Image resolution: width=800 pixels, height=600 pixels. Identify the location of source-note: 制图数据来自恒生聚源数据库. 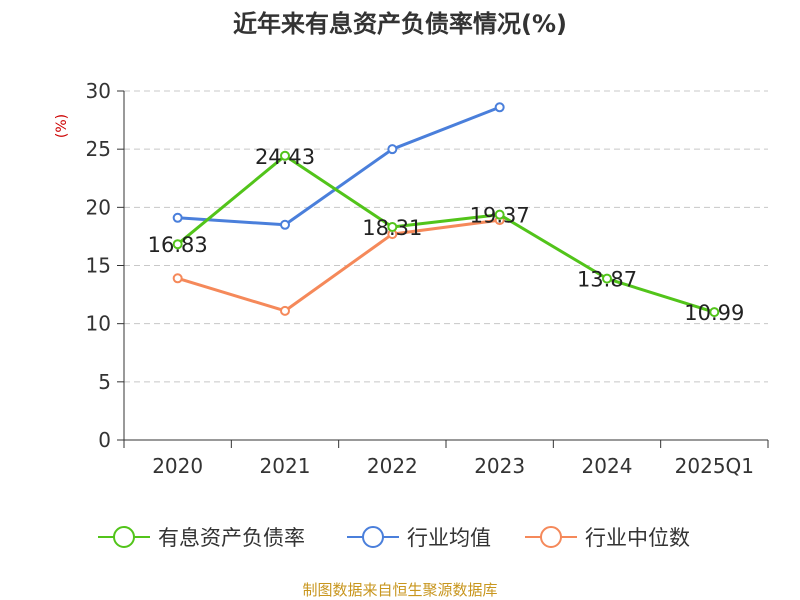
(399, 590).